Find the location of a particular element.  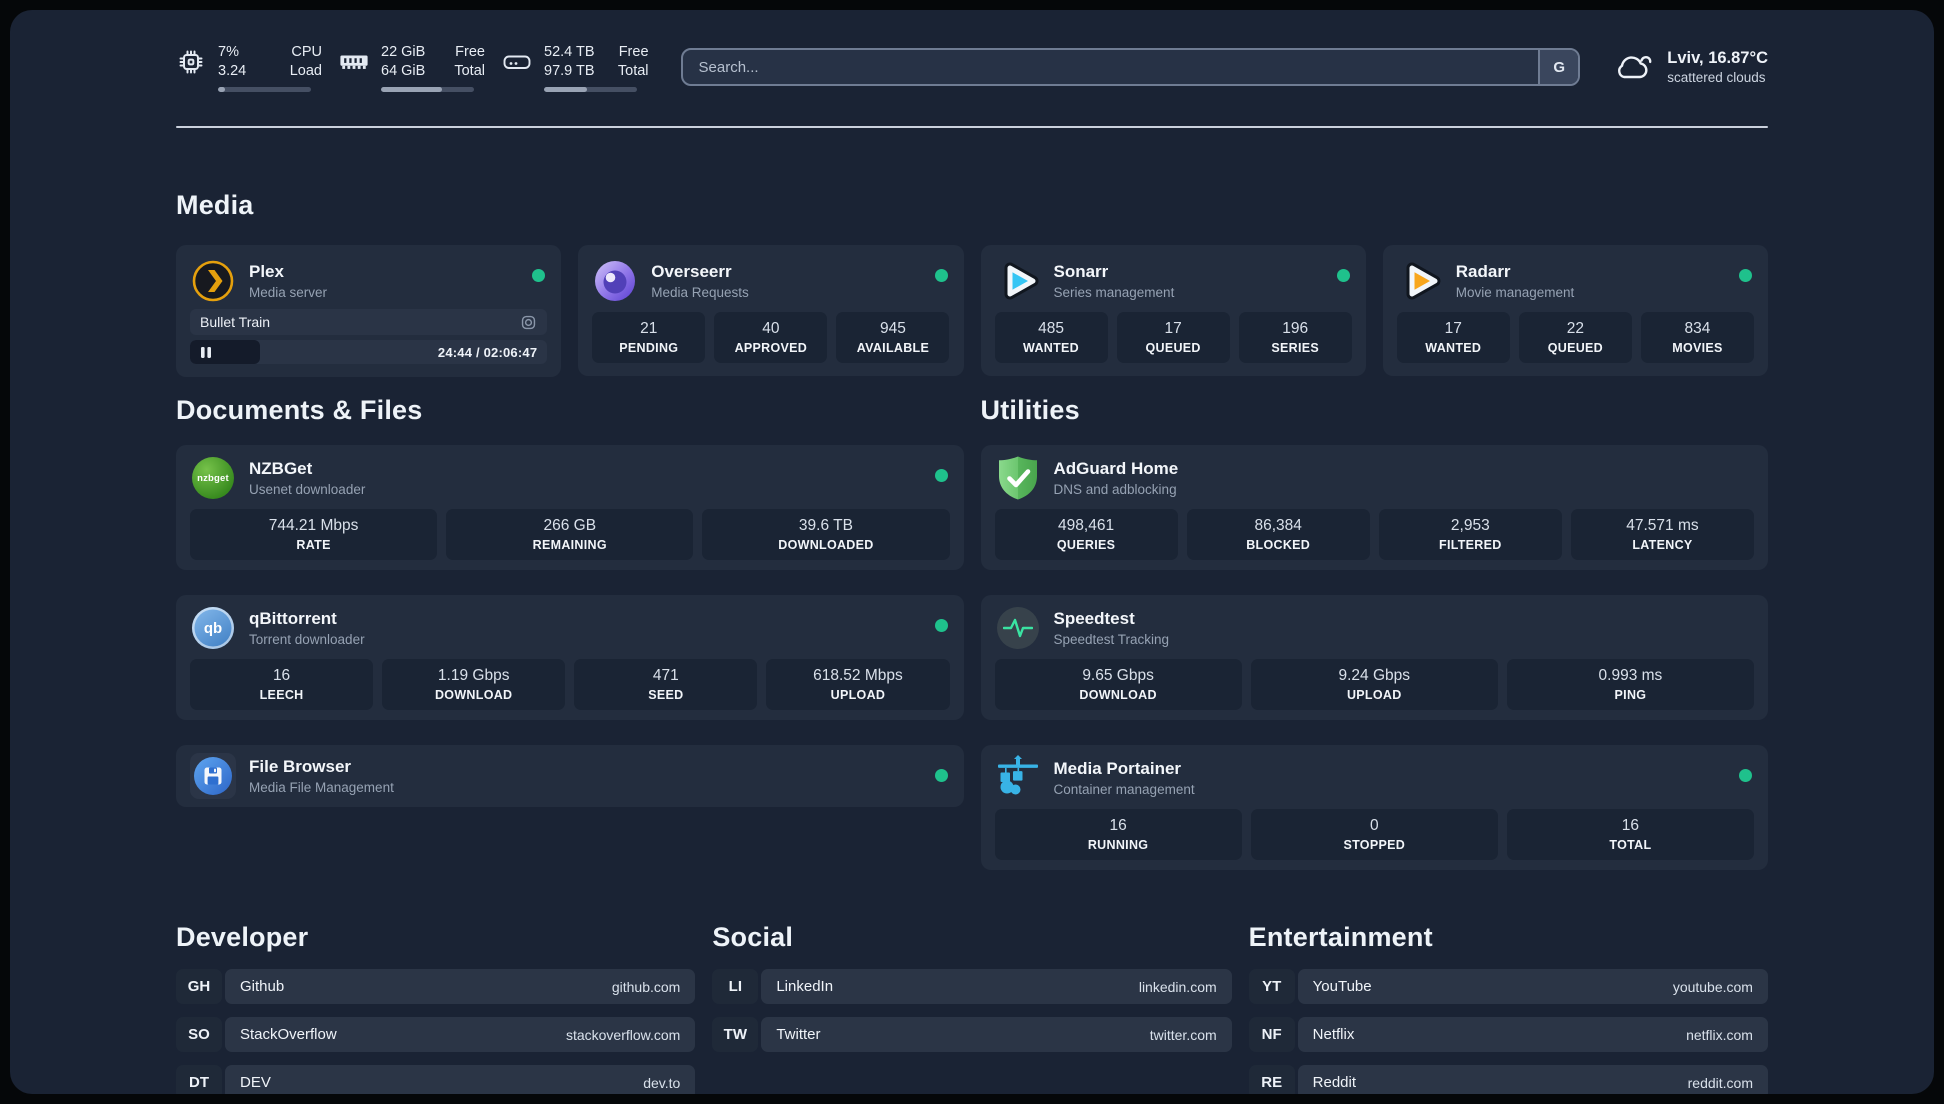

stat-value: 471 is located at coordinates (665, 675).